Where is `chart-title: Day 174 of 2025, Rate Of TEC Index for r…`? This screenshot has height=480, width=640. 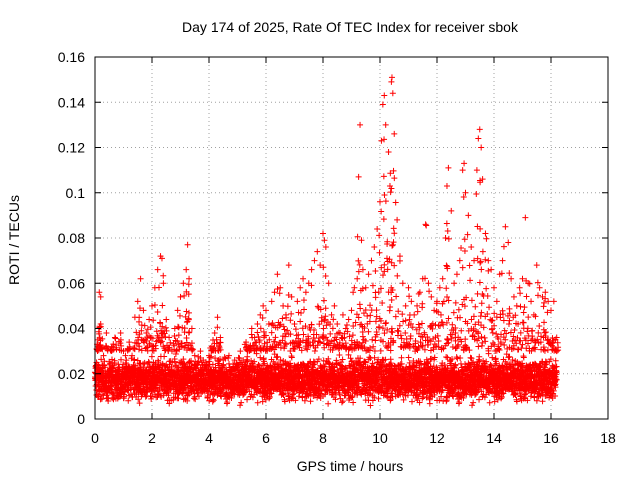
chart-title: Day 174 of 2025, Rate Of TEC Index for r… is located at coordinates (350, 27).